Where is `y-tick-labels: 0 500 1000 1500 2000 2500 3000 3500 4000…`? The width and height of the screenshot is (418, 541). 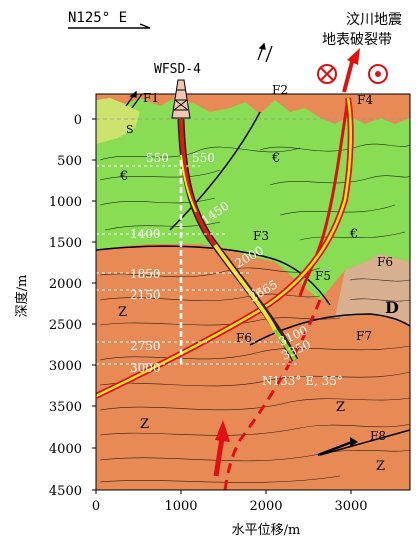
y-tick-labels: 0 500 1000 1500 2000 2500 3000 3500 4000… is located at coordinates (65, 306).